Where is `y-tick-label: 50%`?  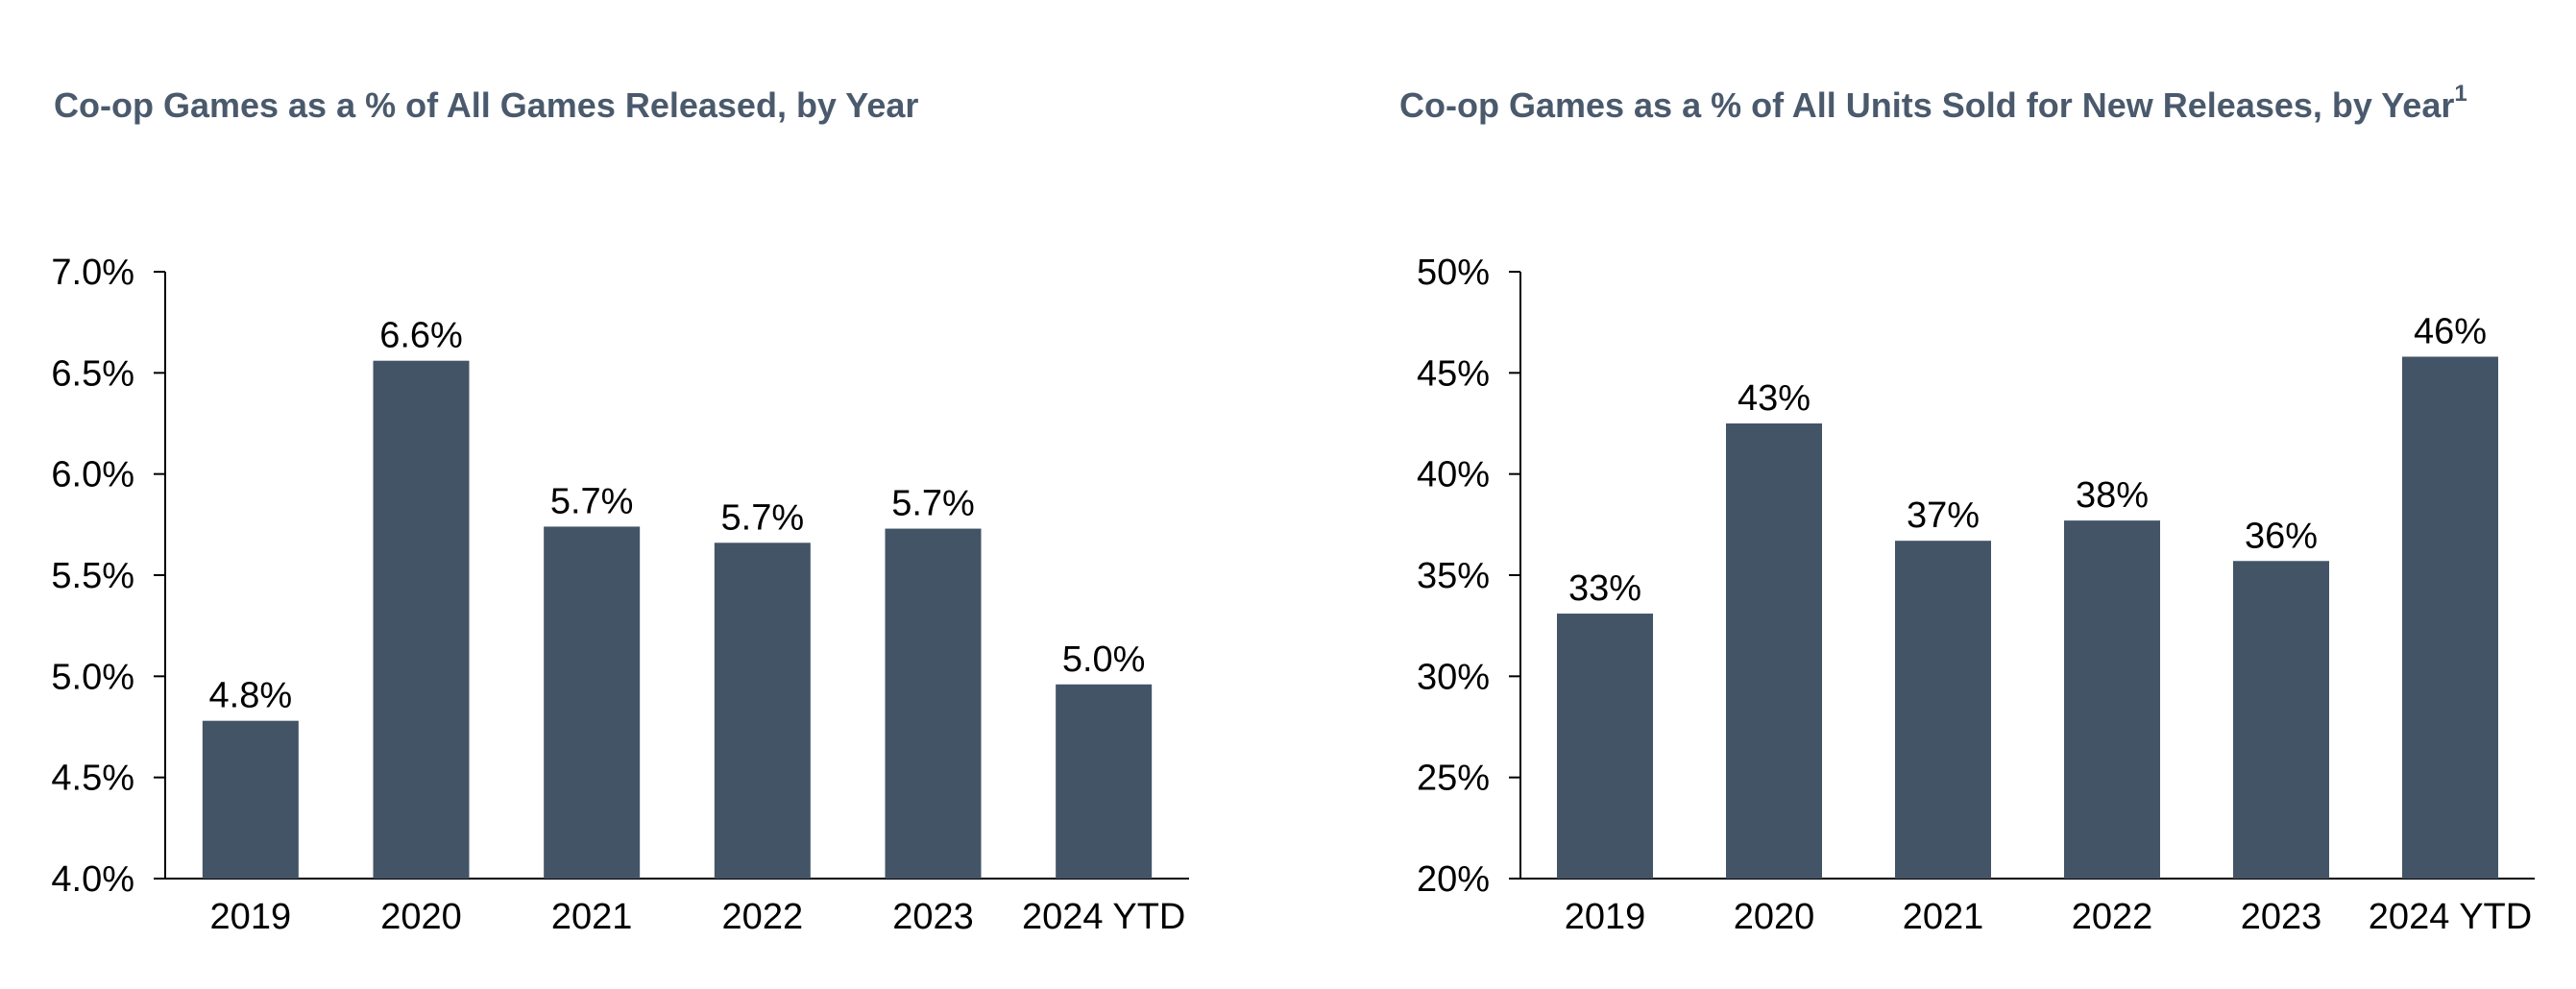 y-tick-label: 50% is located at coordinates (1453, 273).